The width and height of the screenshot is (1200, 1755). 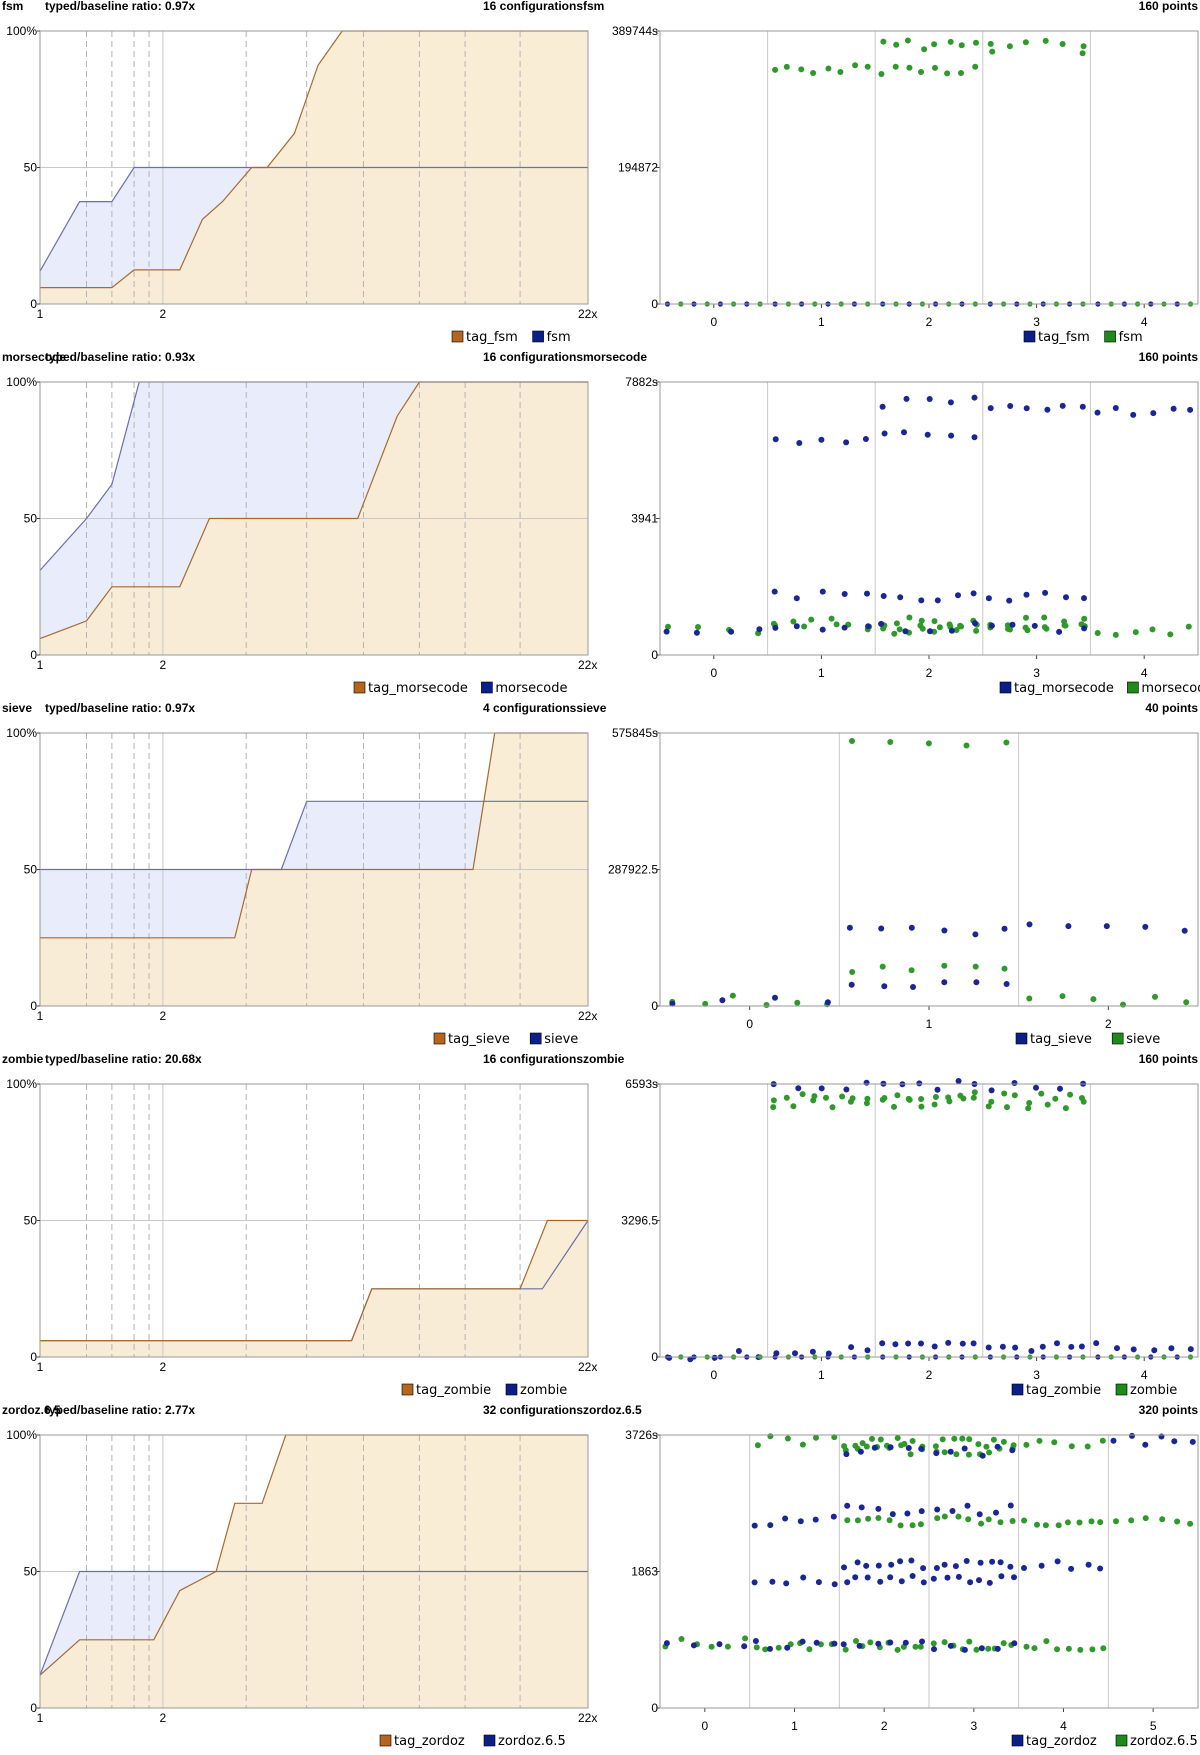 I want to click on right-y-tick-label: 1863, so click(x=644, y=1572).